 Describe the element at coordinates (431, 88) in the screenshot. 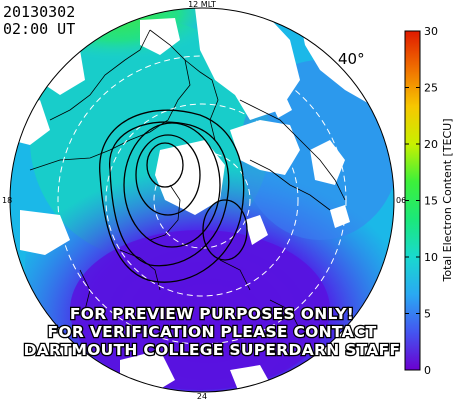

I see `colorbar-tick-label: 25` at that location.